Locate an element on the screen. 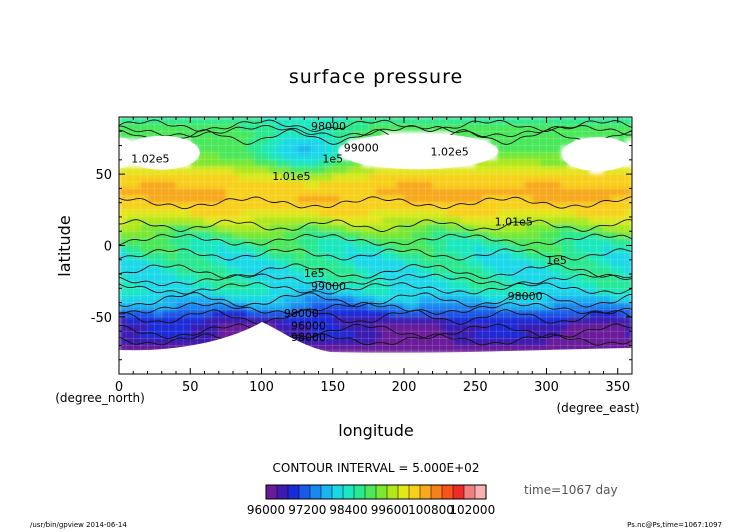 The image size is (752, 532). contour-label: 1.02e5 is located at coordinates (150, 159).